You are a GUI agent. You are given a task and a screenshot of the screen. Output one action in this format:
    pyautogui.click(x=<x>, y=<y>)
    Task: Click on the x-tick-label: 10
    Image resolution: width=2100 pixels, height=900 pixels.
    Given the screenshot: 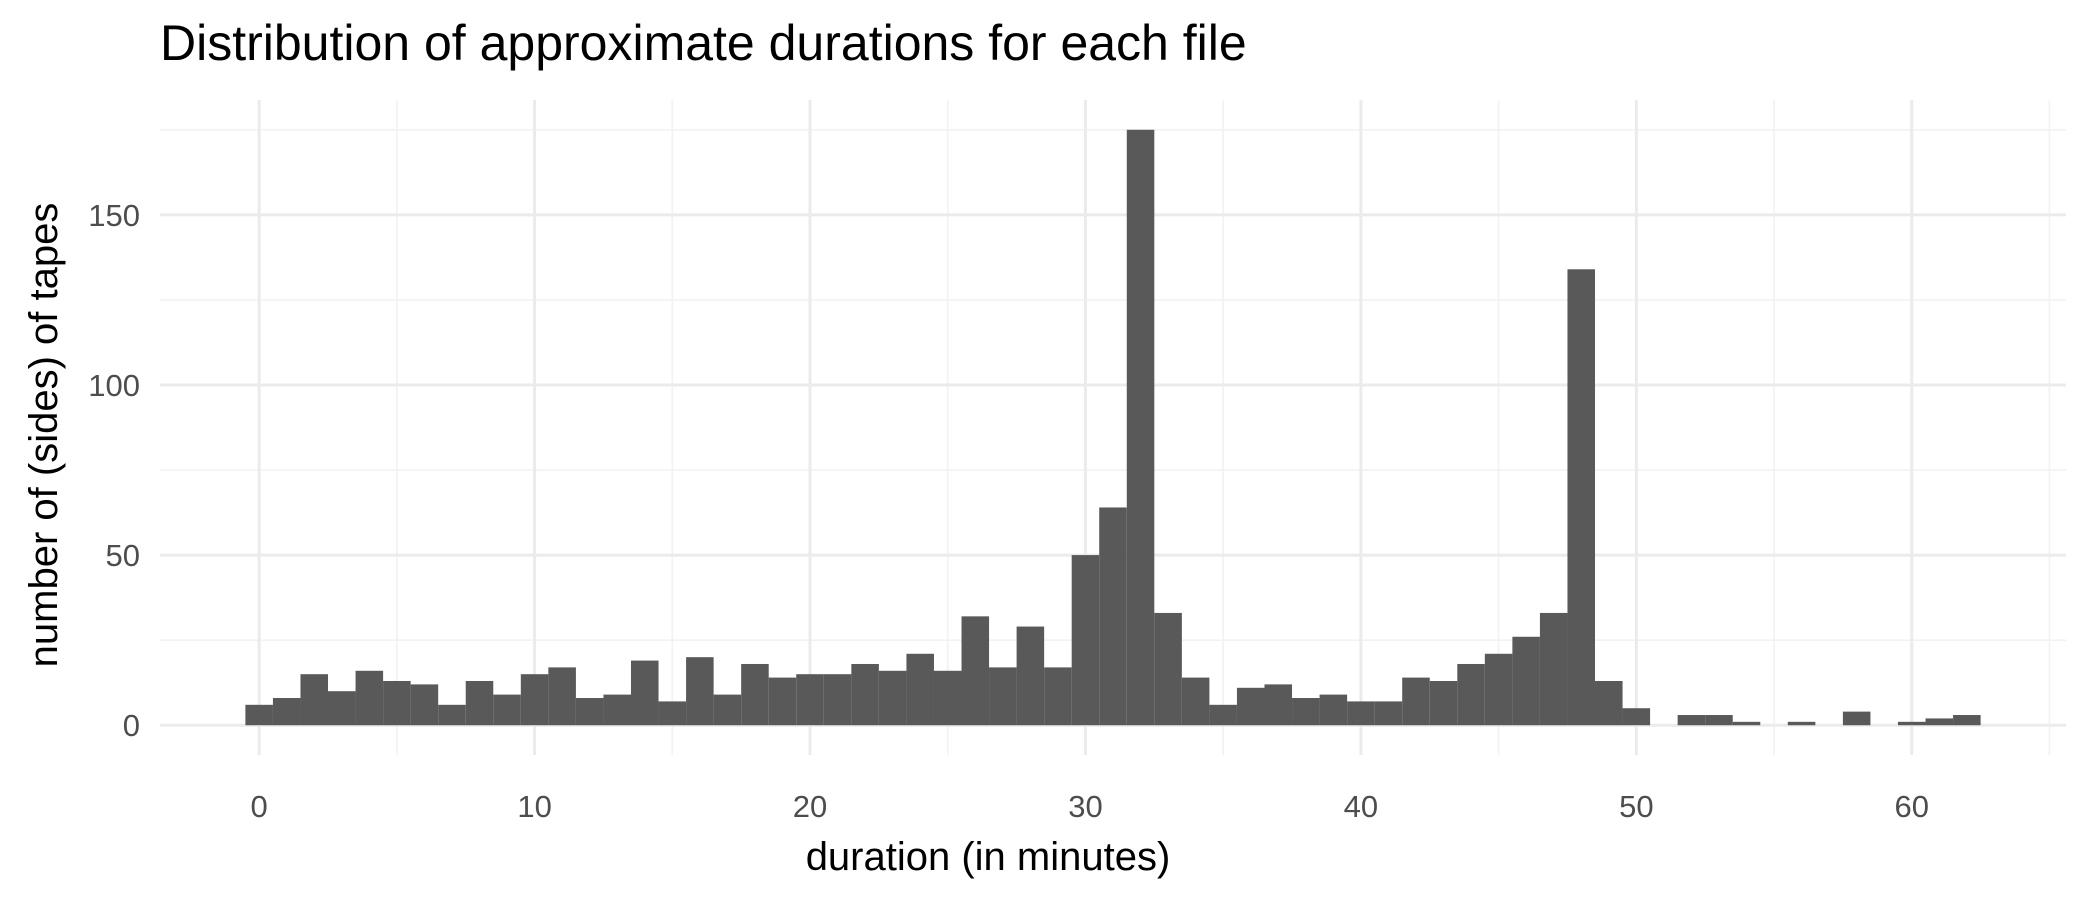 What is the action you would take?
    pyautogui.click(x=534, y=806)
    